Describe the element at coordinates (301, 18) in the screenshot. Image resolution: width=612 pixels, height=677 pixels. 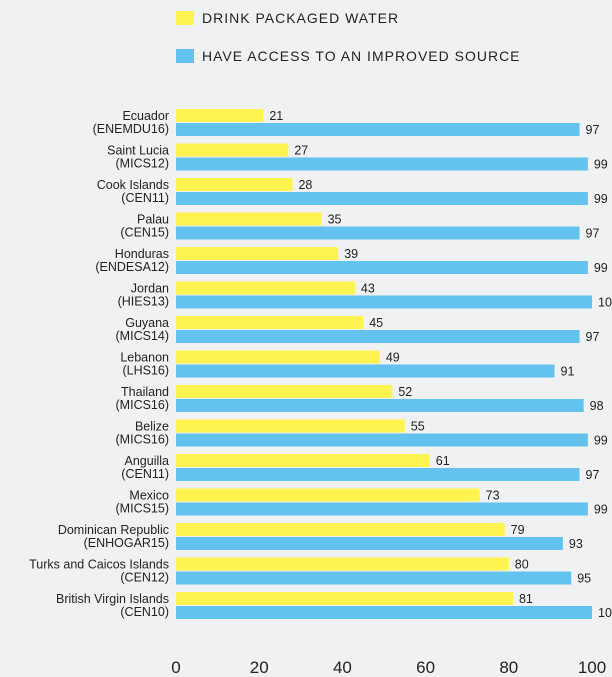
I see `legend-label-packaged: DRINK PACKAGED WATER` at that location.